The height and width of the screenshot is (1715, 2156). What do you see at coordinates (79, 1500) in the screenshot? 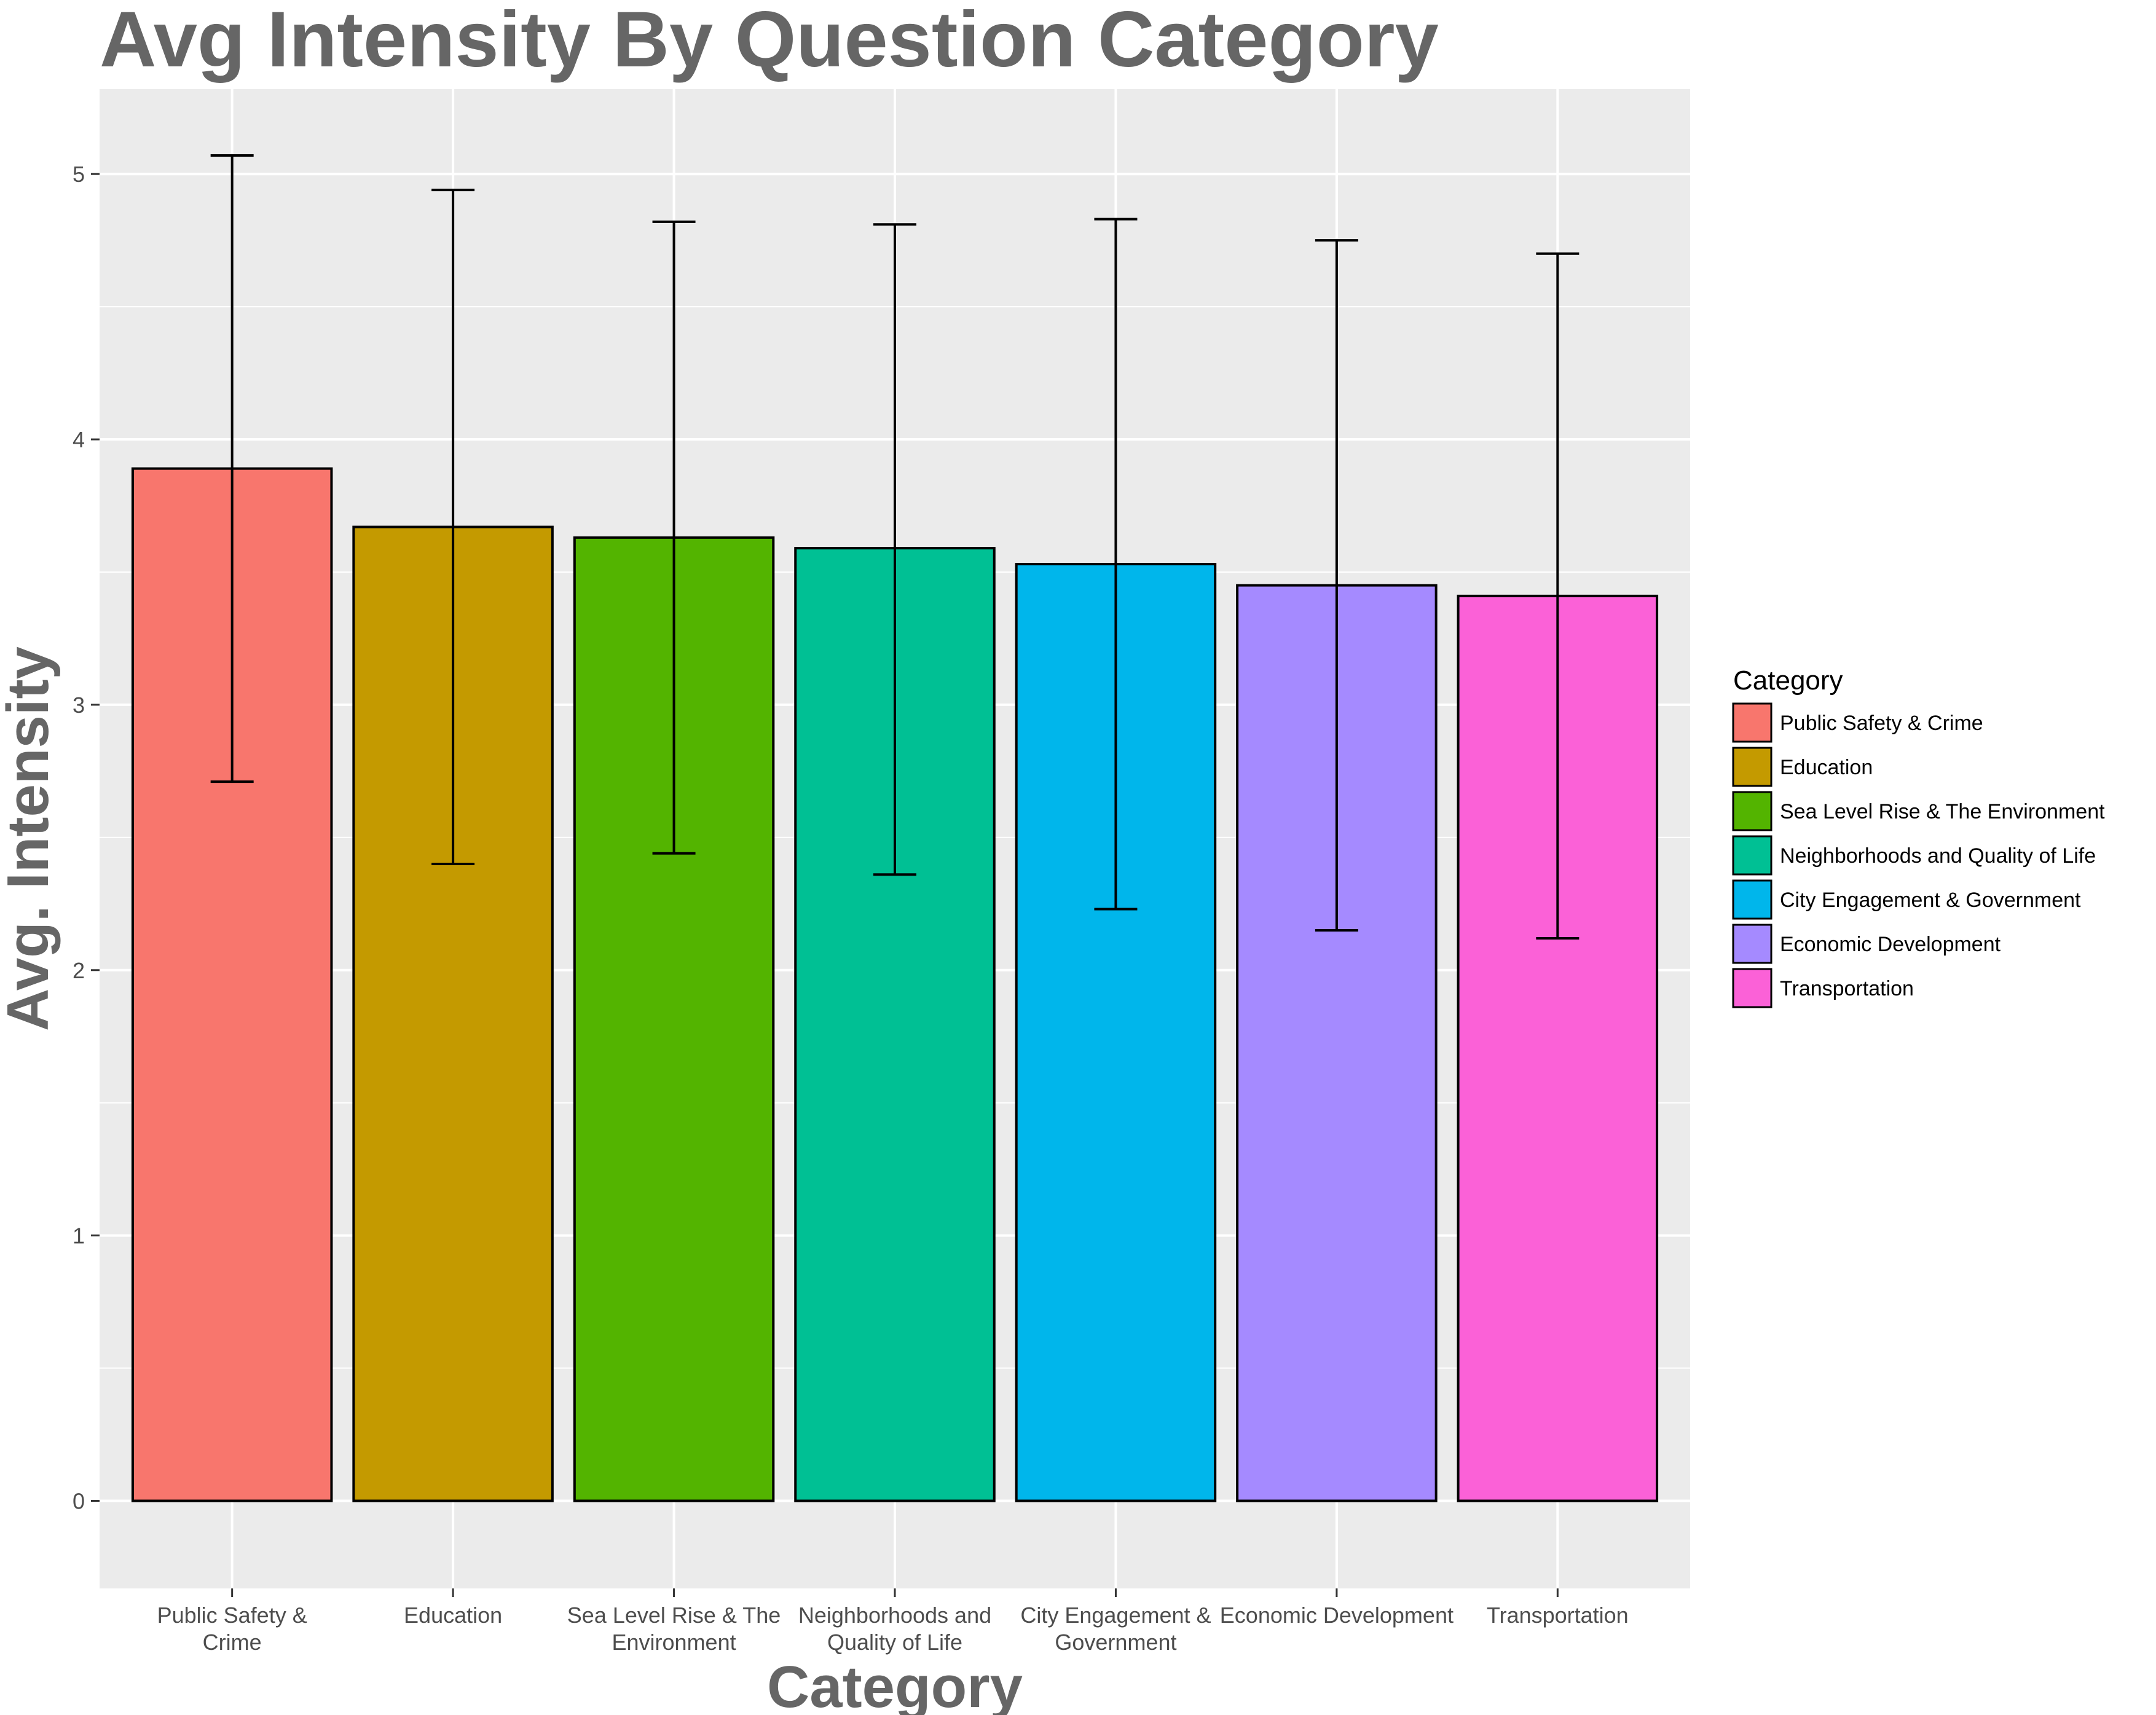
I see `y-tick-label: 0` at bounding box center [79, 1500].